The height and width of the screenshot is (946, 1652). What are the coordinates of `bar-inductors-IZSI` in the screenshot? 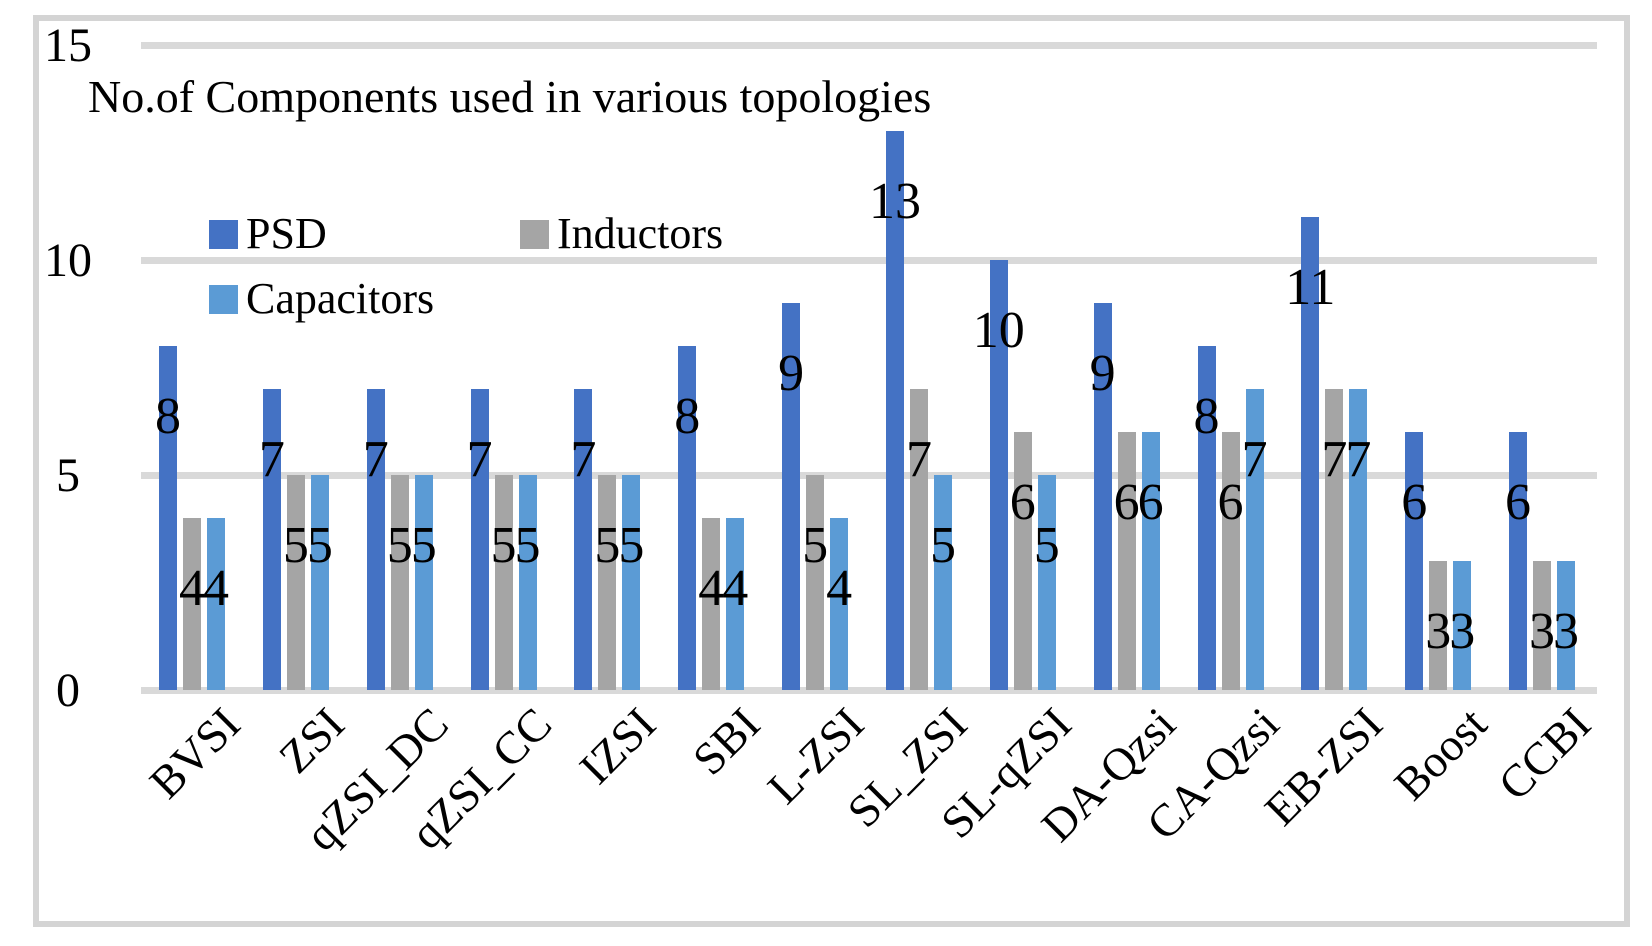 It's located at (607, 582).